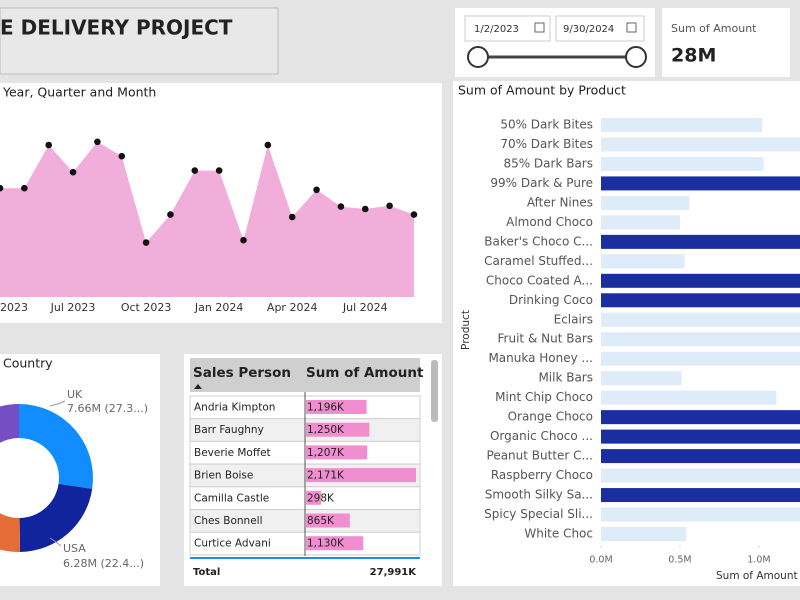  Describe the element at coordinates (326, 430) in the screenshot. I see `cell-value: 1,250K` at that location.